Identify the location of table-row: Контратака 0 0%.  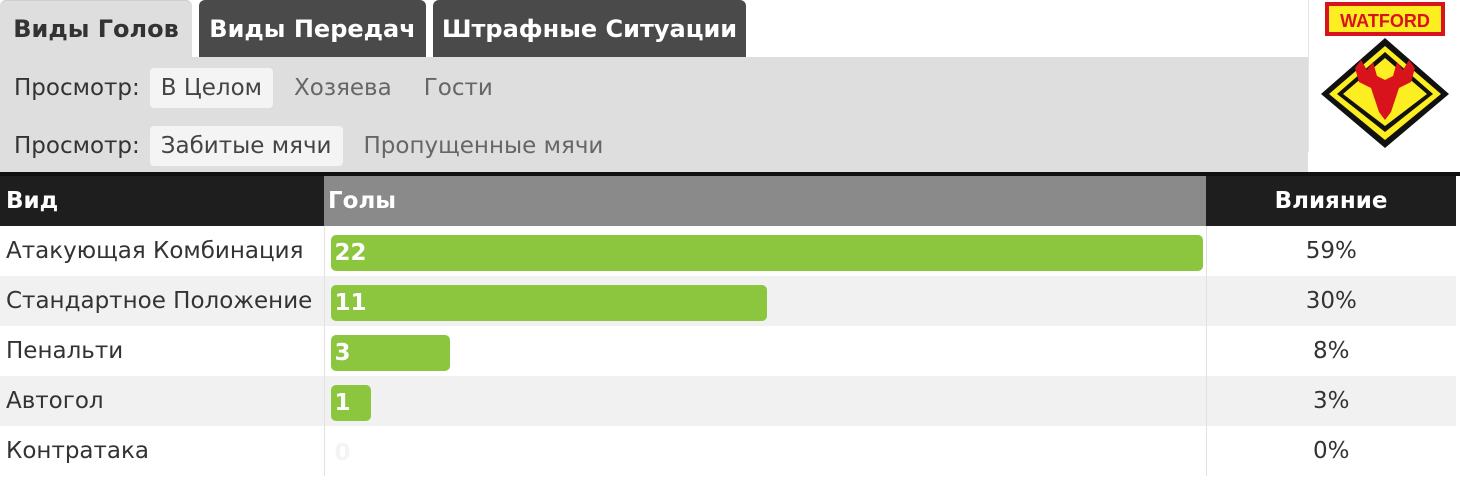
(728, 451).